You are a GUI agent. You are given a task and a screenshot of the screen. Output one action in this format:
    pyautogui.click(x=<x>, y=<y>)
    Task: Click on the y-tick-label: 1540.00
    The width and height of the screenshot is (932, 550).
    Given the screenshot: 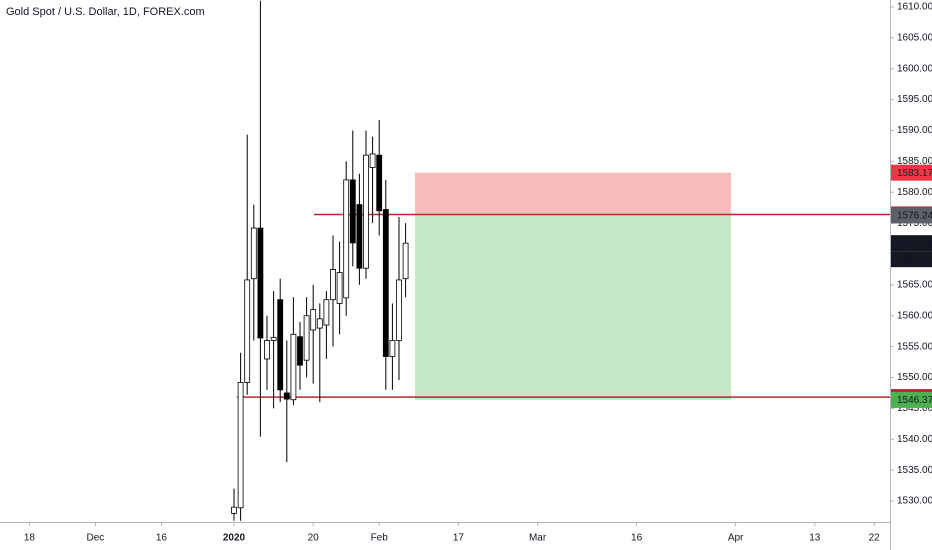 What is the action you would take?
    pyautogui.click(x=914, y=439)
    